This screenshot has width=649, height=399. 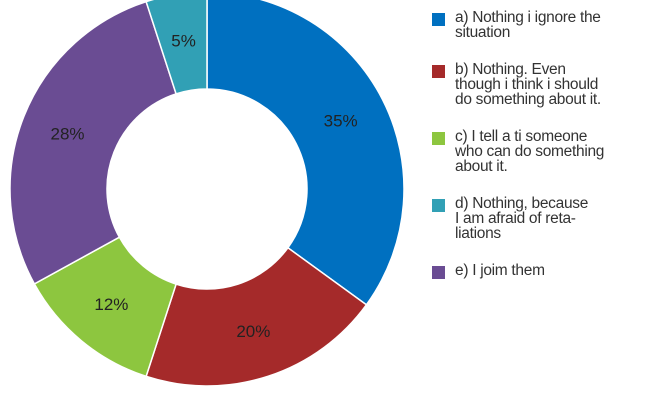 What do you see at coordinates (438, 19) in the screenshot?
I see `legend-swatch-a` at bounding box center [438, 19].